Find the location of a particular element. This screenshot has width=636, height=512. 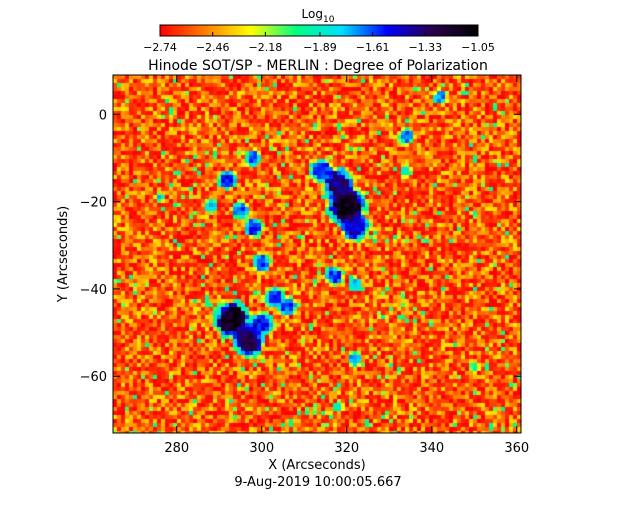

x-tick-label: 280 is located at coordinates (176, 448).